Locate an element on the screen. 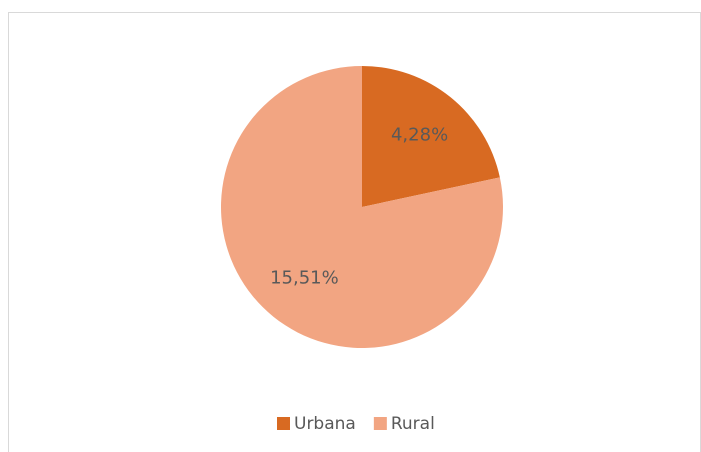 This screenshot has width=701, height=452. pie-slice is located at coordinates (431, 136).